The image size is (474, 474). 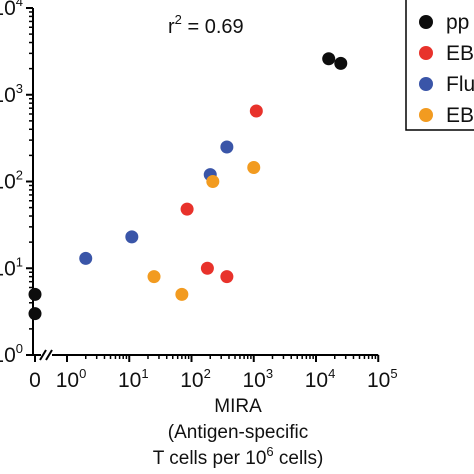 I want to click on legend-label: pp, so click(x=457, y=22).